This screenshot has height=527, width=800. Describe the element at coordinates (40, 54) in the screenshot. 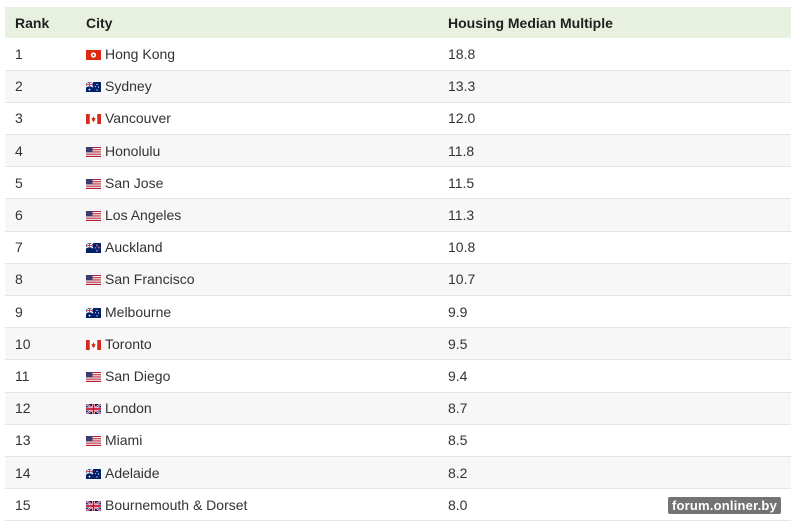

I see `rank-cell: 1` at that location.